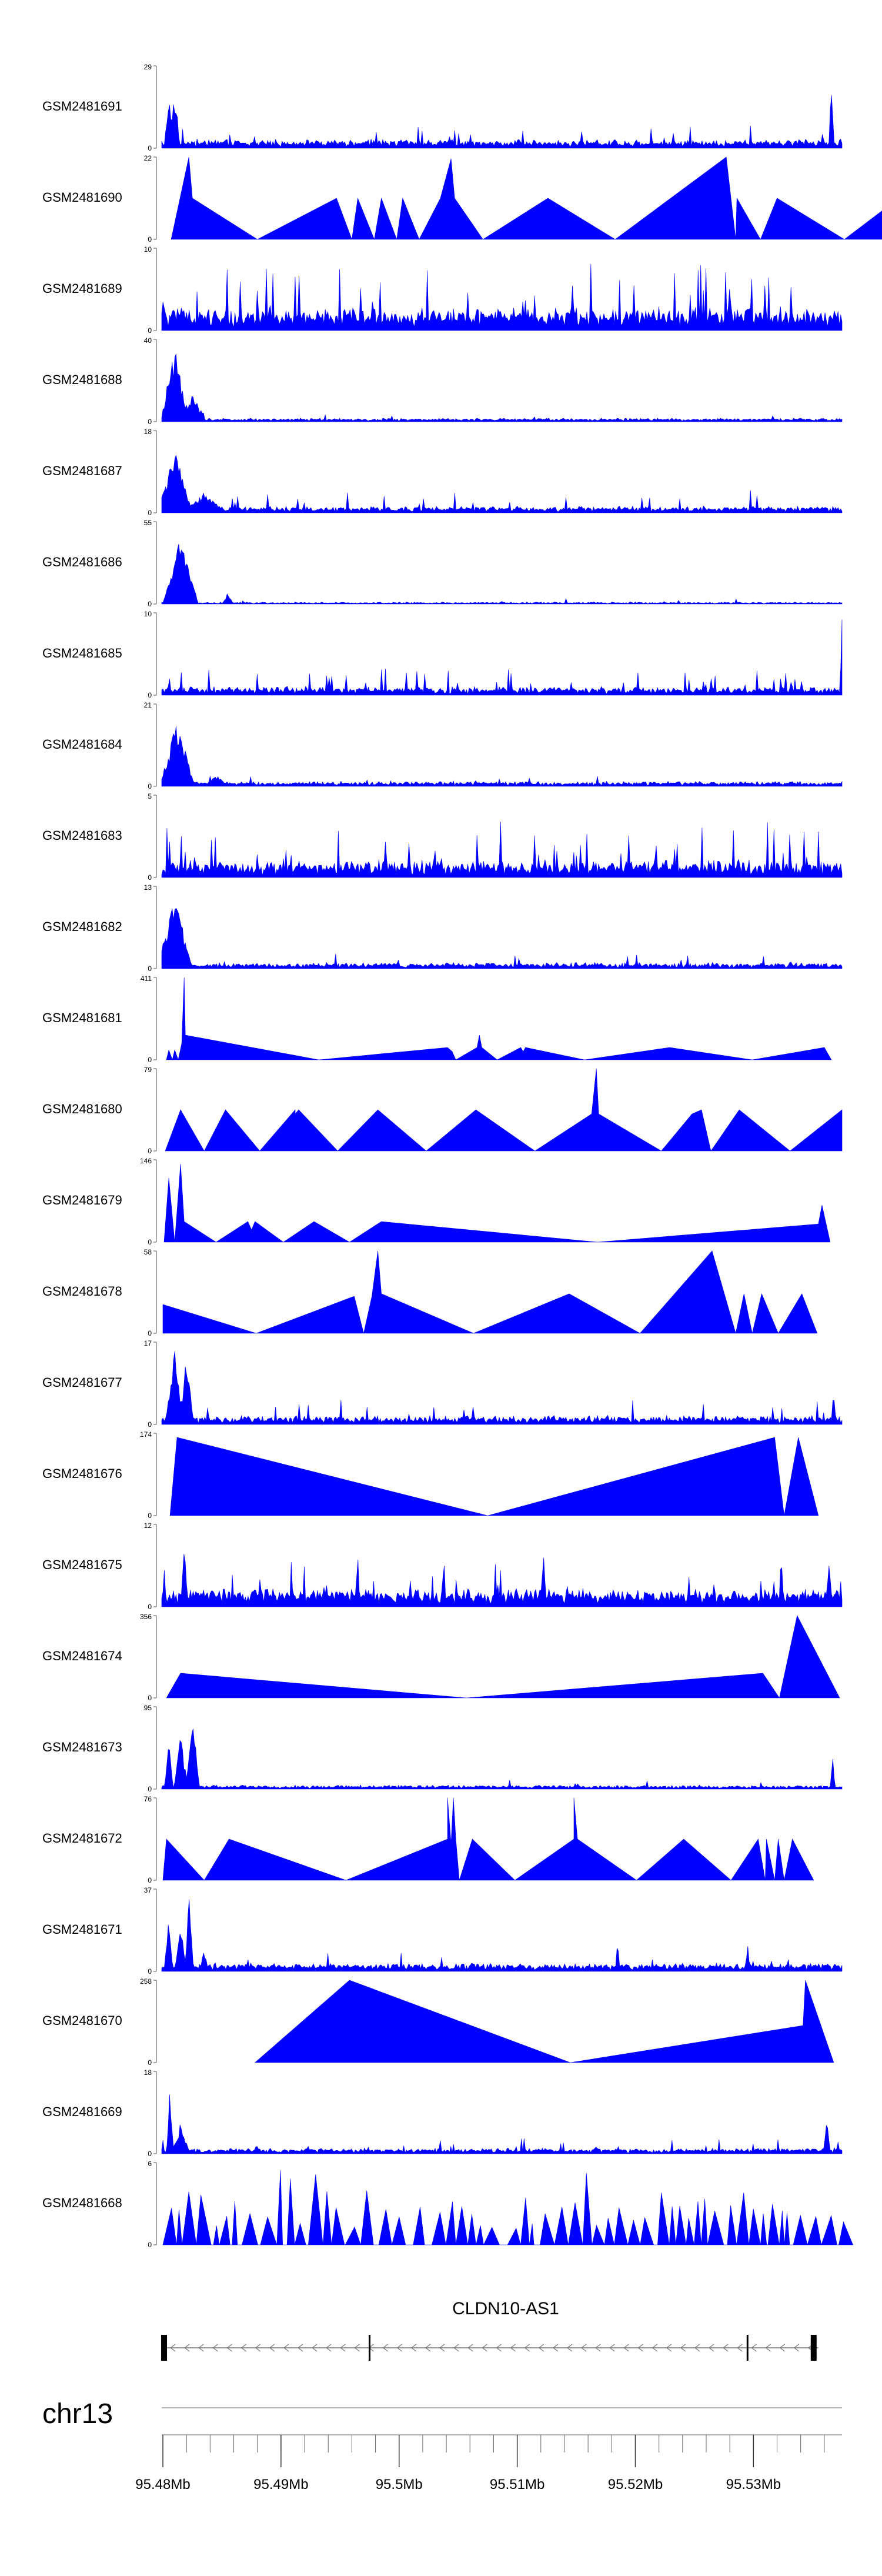  I want to click on track-GSM2481680: GSM2481680 79 0, so click(442, 1110).